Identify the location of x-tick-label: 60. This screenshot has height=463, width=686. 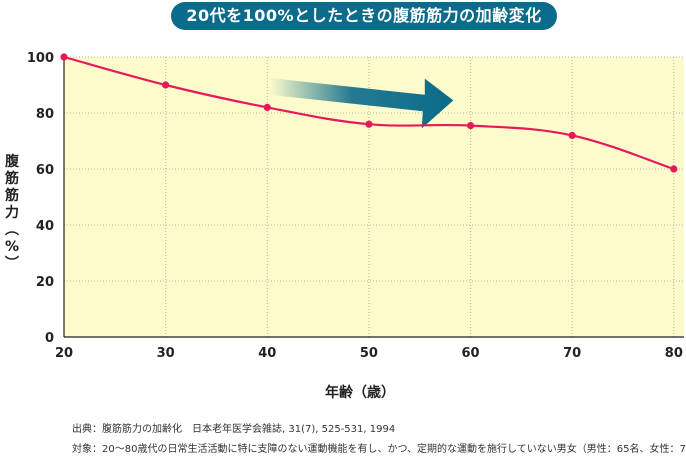
(471, 353).